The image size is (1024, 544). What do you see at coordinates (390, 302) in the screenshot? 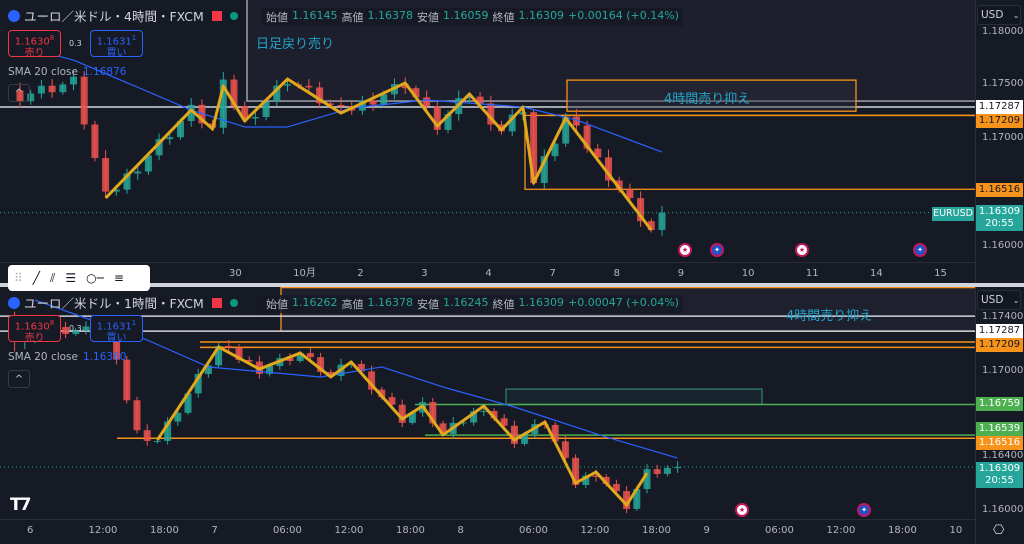
I see `high-value: 1.16378` at bounding box center [390, 302].